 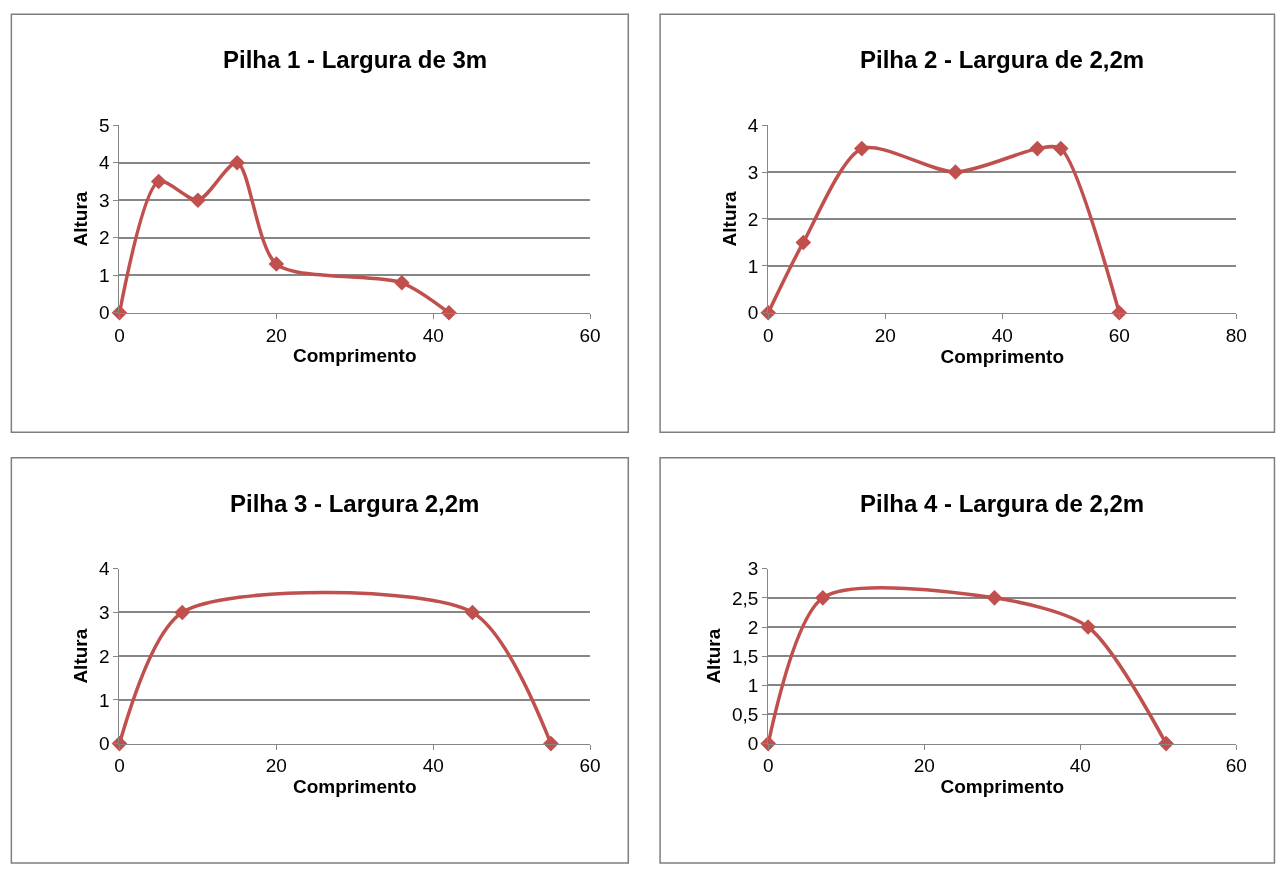 What do you see at coordinates (745, 598) in the screenshot?
I see `y-tick-label: 2,5` at bounding box center [745, 598].